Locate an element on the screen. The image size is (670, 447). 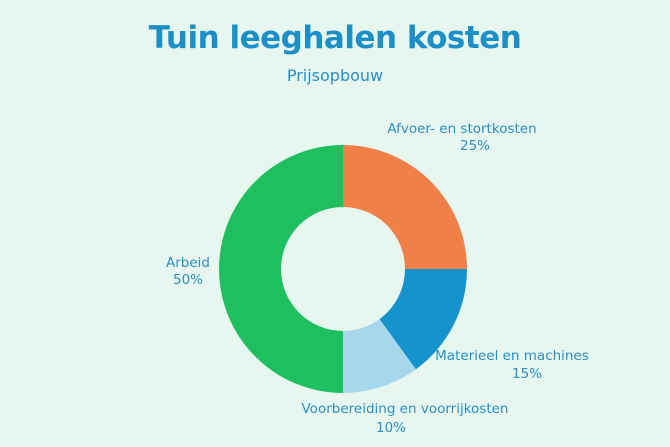
slice-label: Arbeid is located at coordinates (188, 263).